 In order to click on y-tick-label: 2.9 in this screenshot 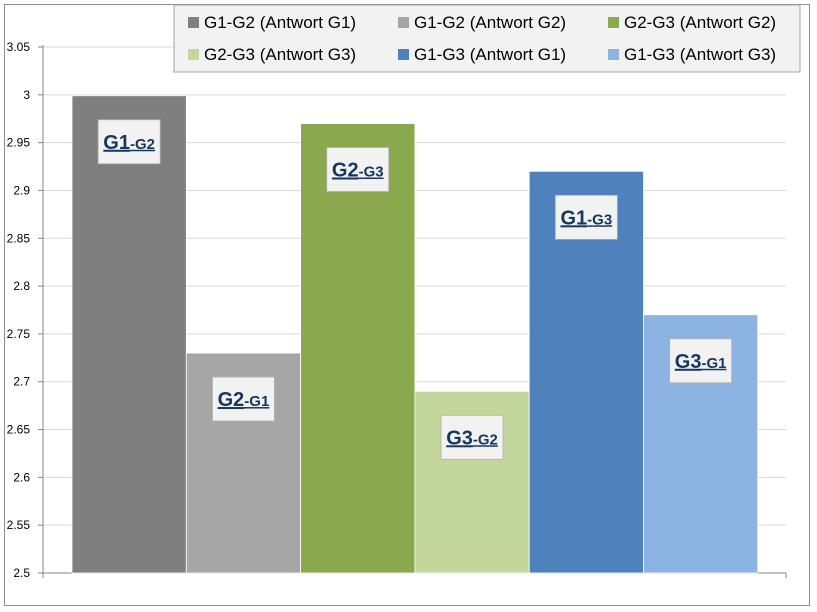, I will do `click(21, 190)`.